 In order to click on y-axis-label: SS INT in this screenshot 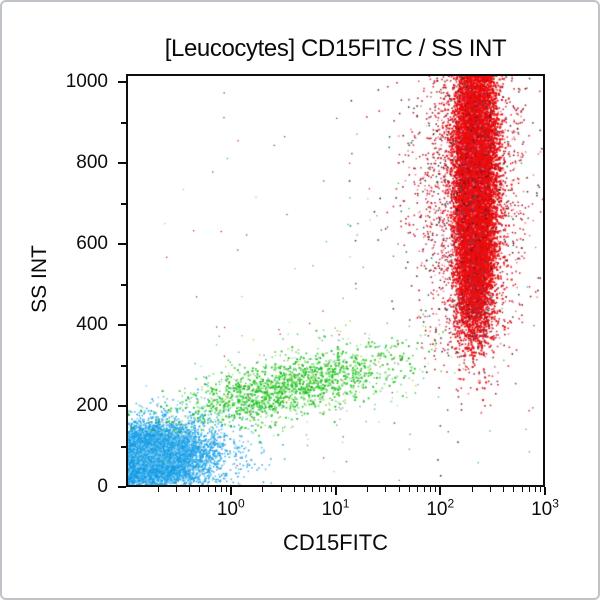, I will do `click(39, 279)`.